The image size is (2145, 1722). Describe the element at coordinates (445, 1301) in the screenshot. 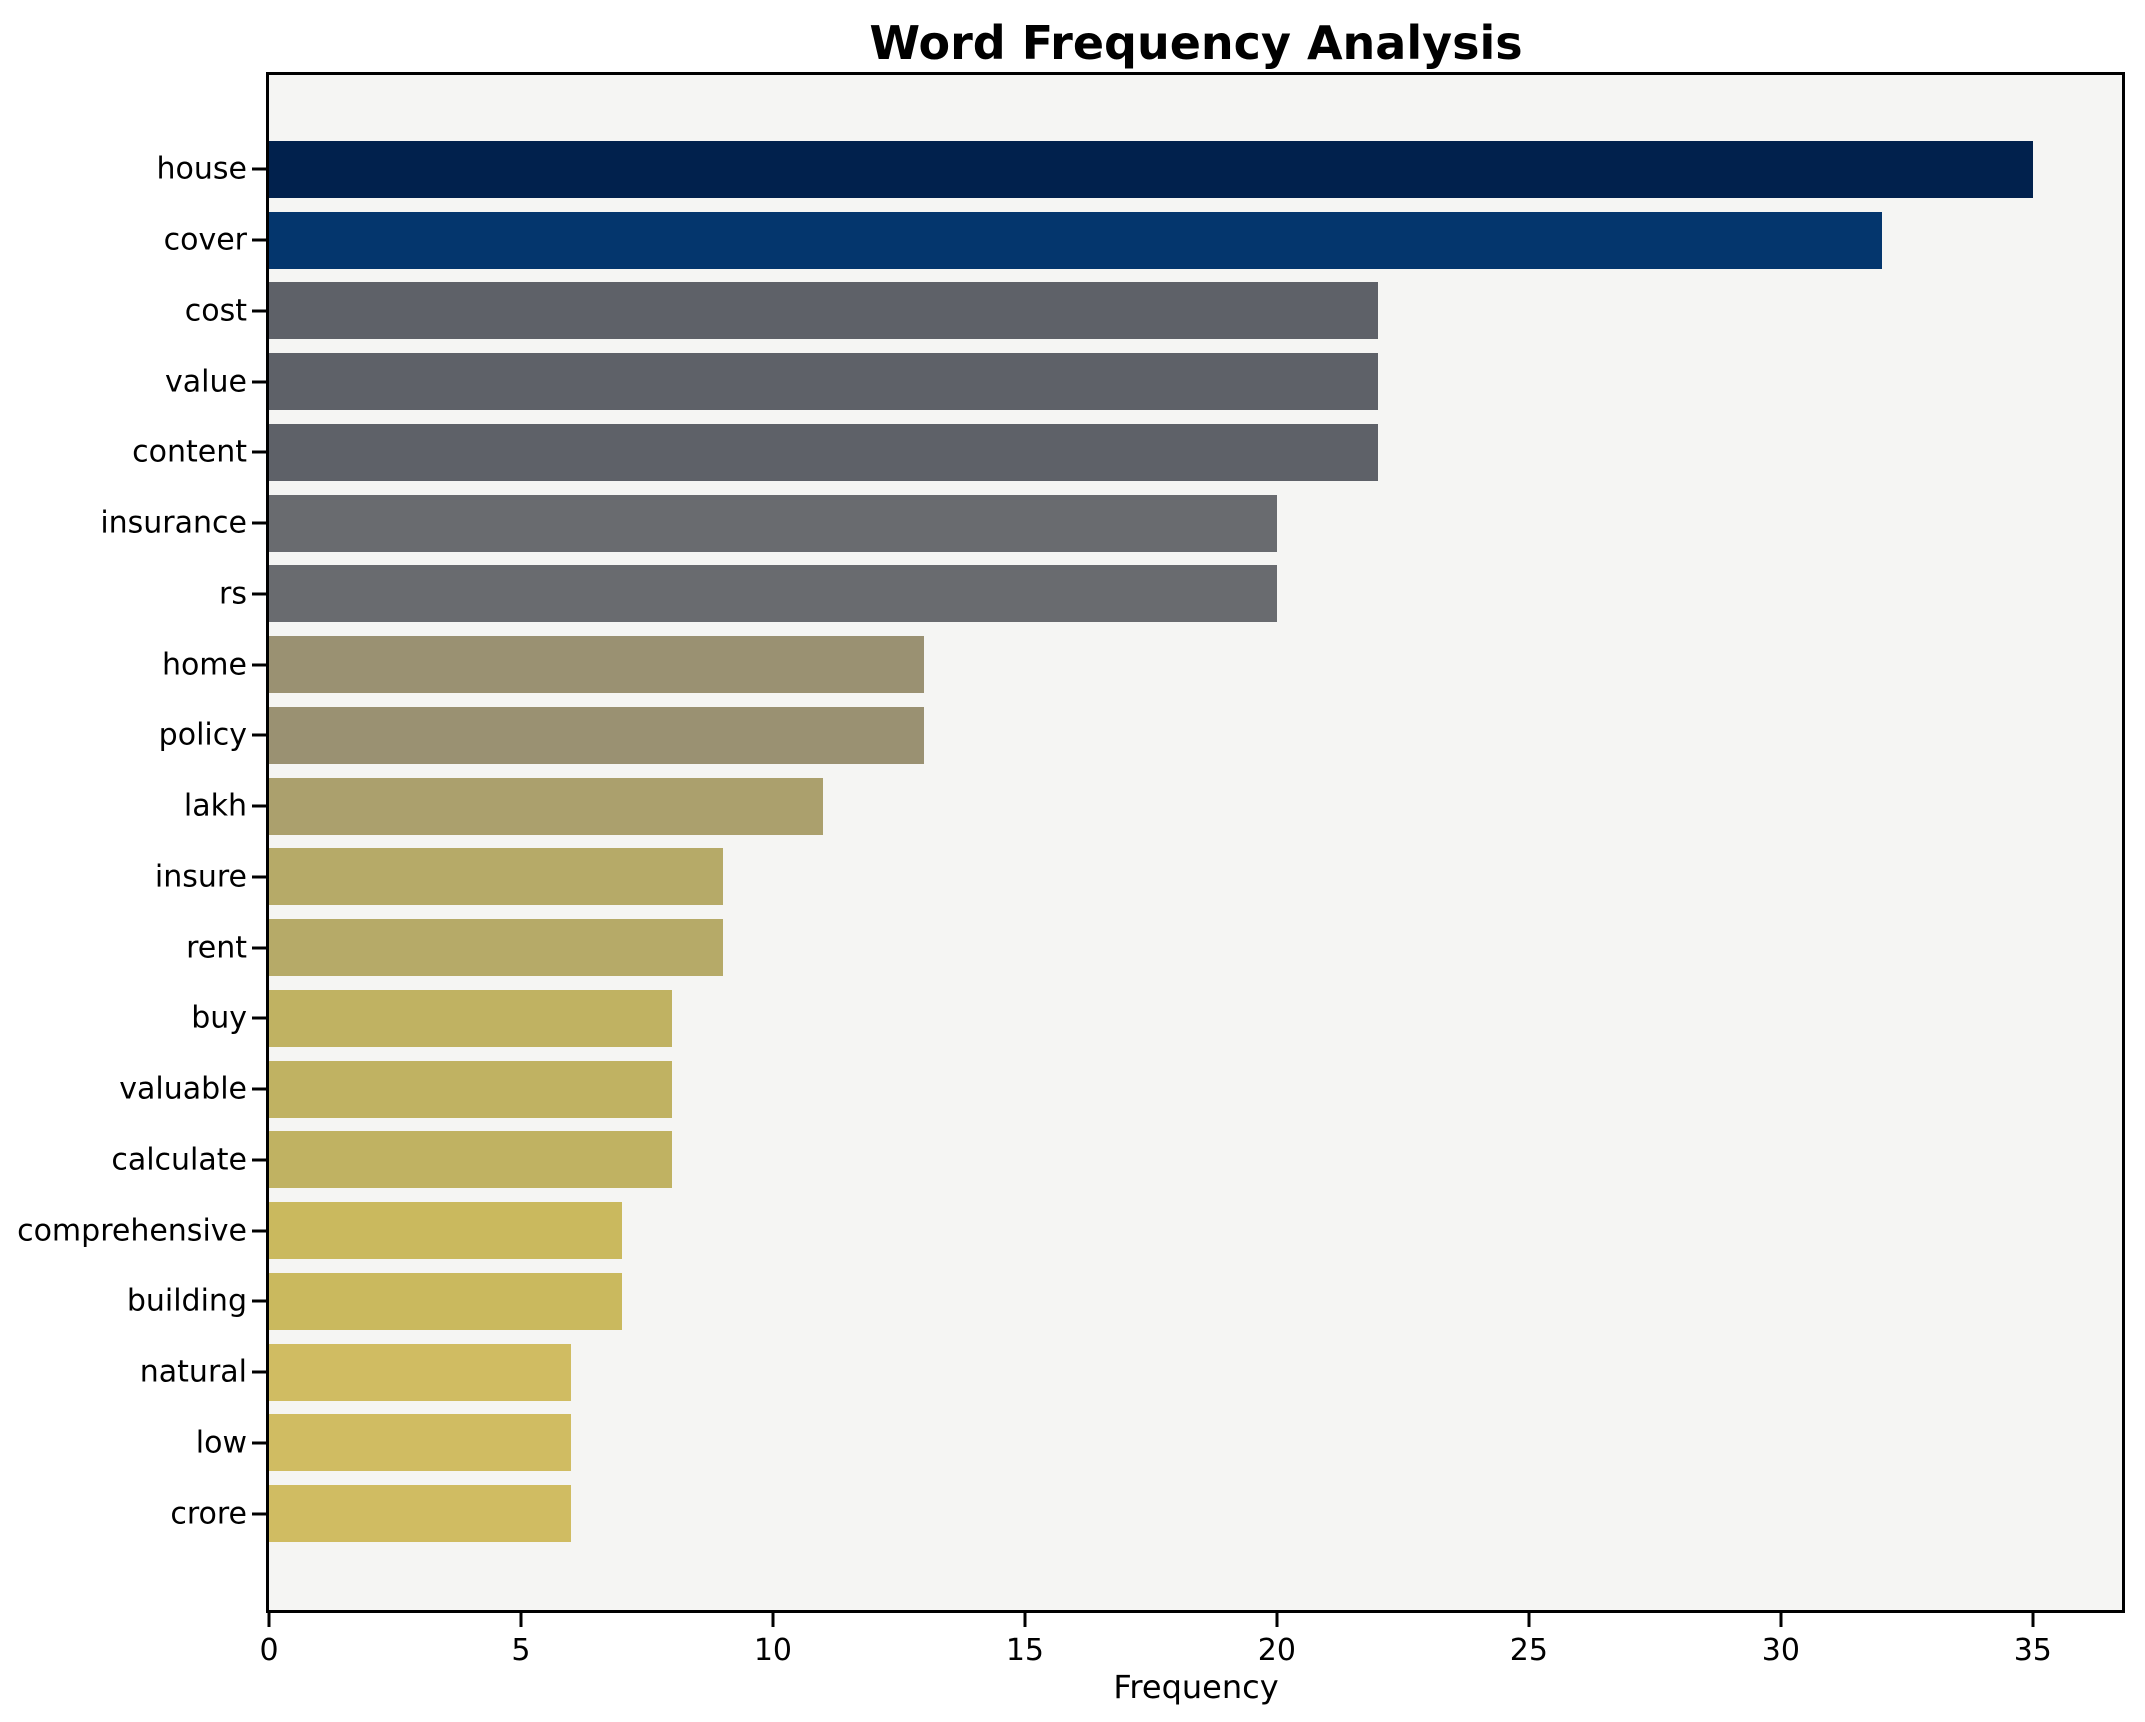

I see `bar-building` at that location.